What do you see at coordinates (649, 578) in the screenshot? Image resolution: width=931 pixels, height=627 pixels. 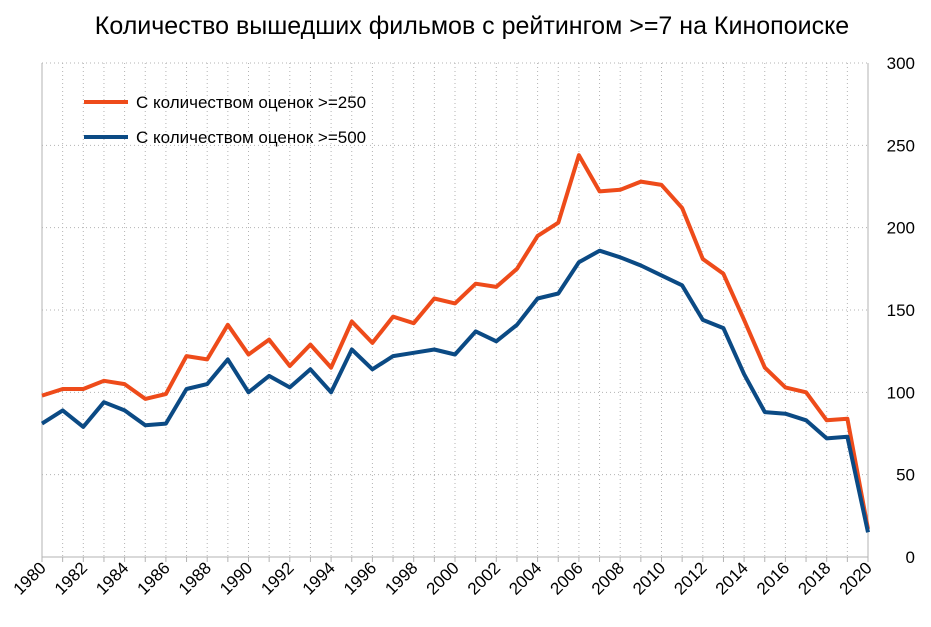 I see `x-tick-label: 2010` at bounding box center [649, 578].